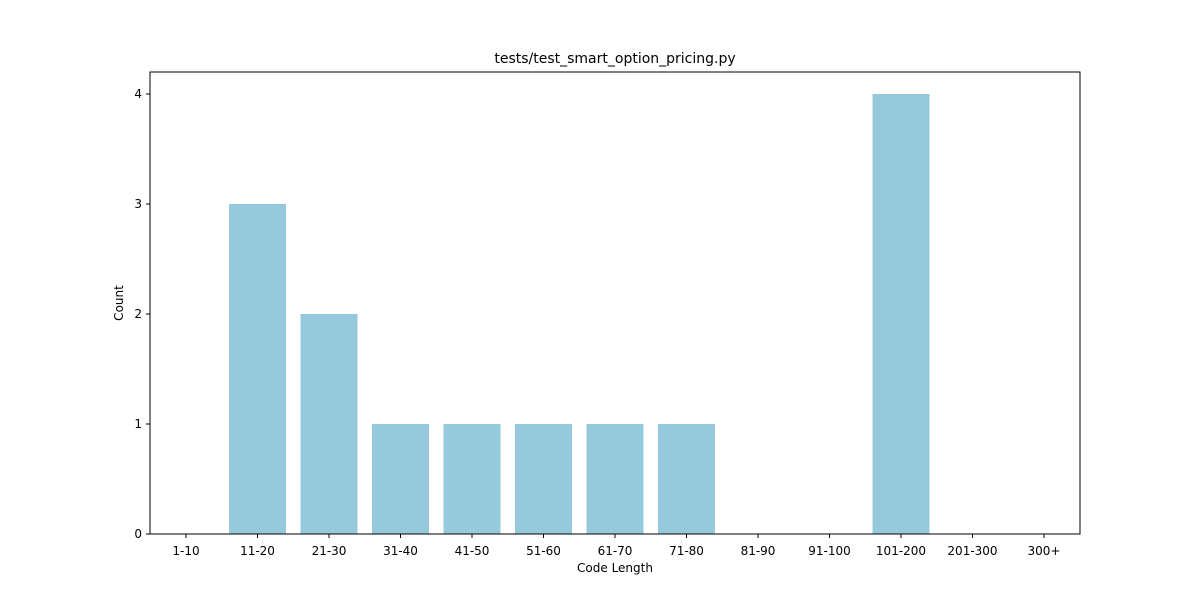  What do you see at coordinates (138, 424) in the screenshot?
I see `y-tick-label: 1` at bounding box center [138, 424].